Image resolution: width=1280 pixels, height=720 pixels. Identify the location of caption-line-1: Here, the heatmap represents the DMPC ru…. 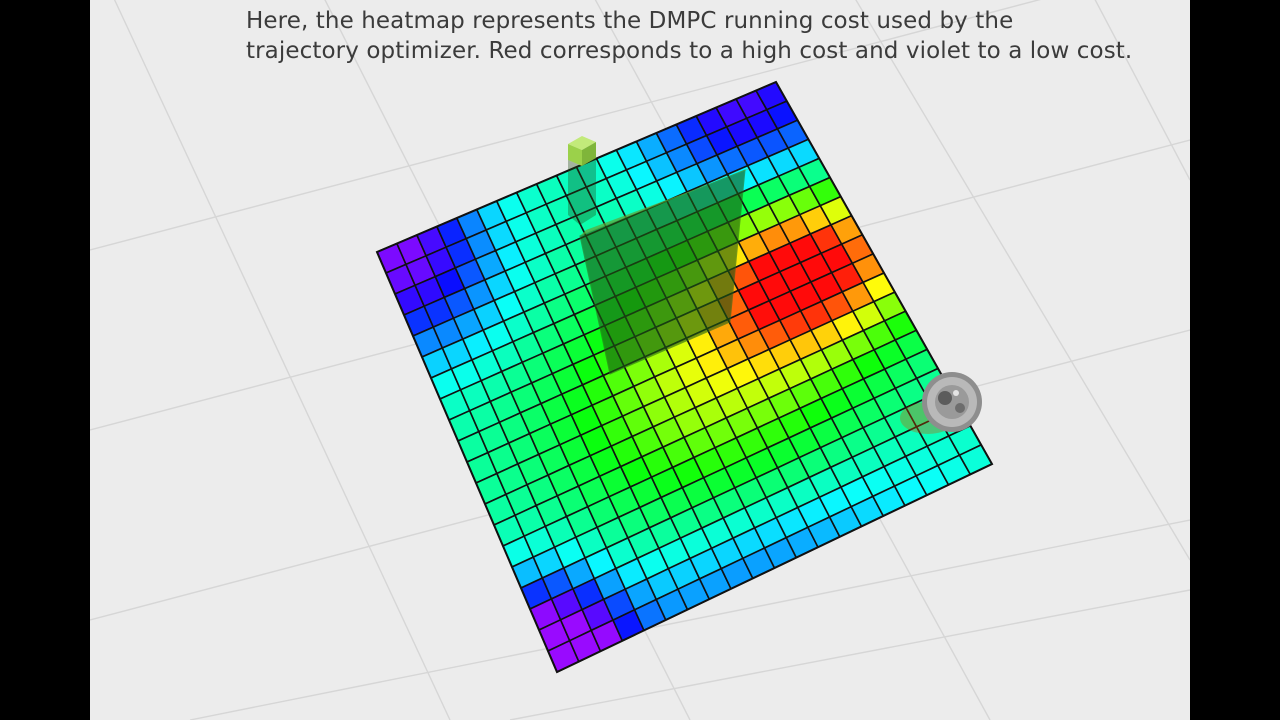
(630, 21).